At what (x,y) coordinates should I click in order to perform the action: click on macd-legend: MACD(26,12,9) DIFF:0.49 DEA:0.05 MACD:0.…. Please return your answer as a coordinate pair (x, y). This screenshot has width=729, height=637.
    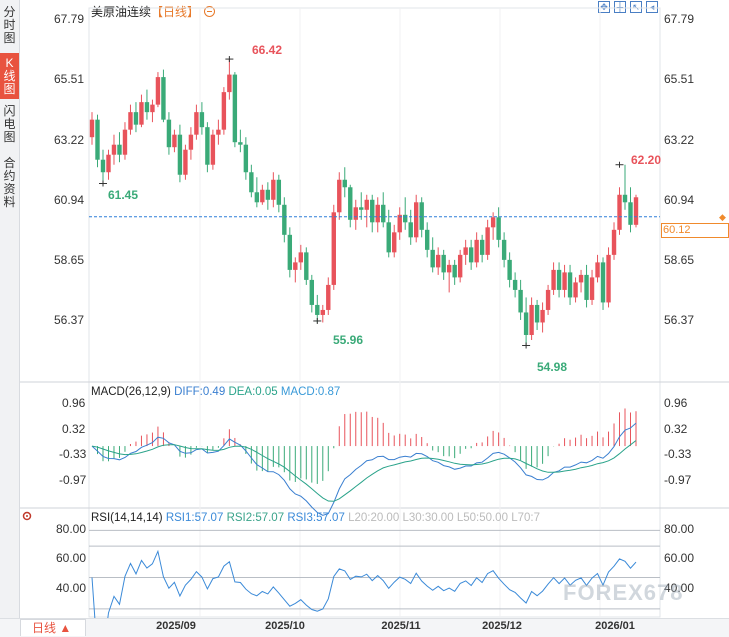
    Looking at the image, I should click on (215, 392).